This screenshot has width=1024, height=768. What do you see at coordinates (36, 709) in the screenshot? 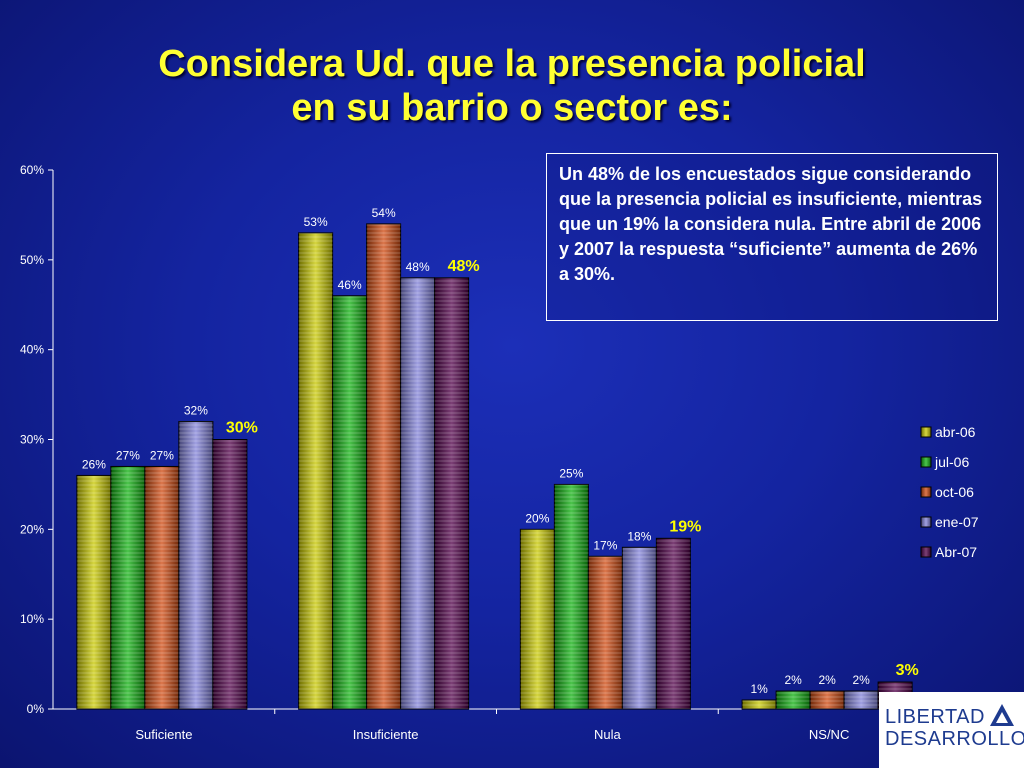
I see `y-tick-label: 0%` at bounding box center [36, 709].